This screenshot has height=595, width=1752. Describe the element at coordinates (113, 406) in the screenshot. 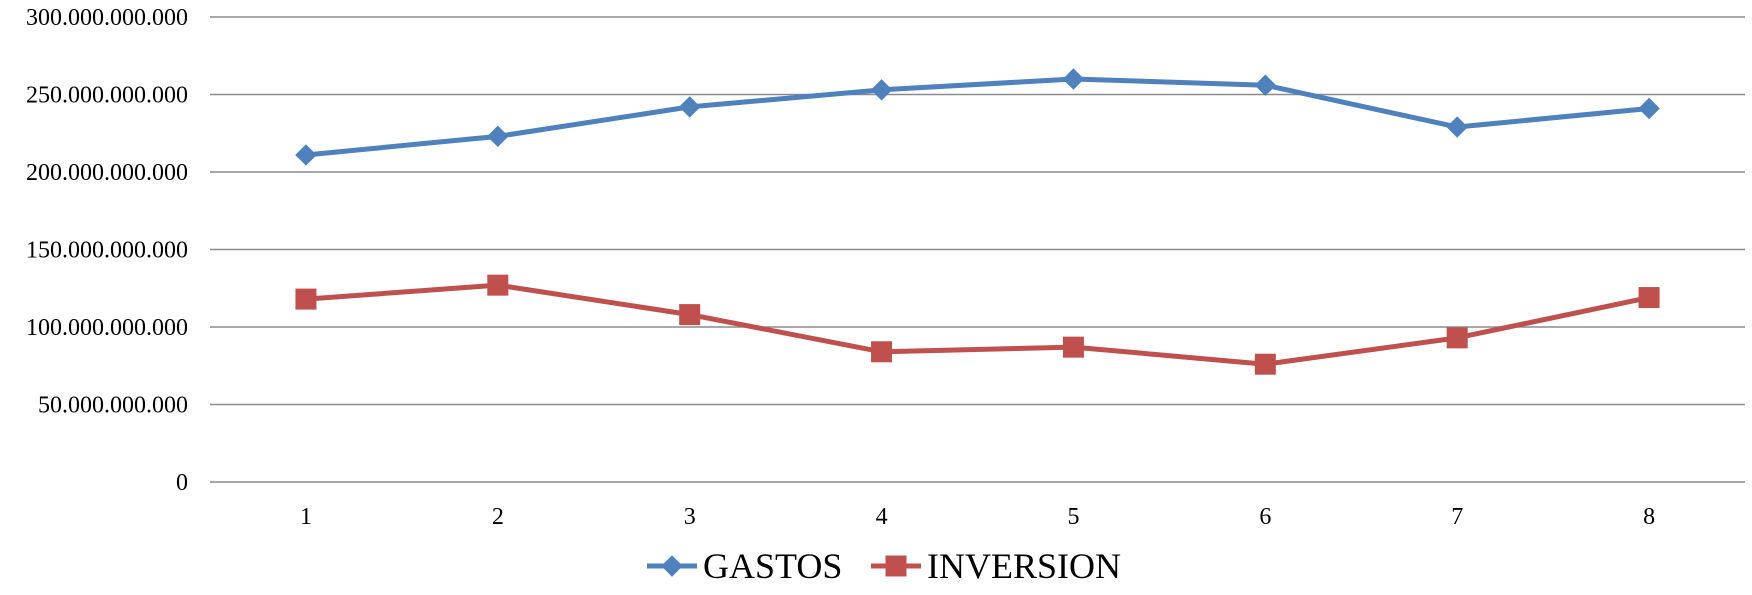

I see `y-tick-label: 50.000.000.000` at that location.